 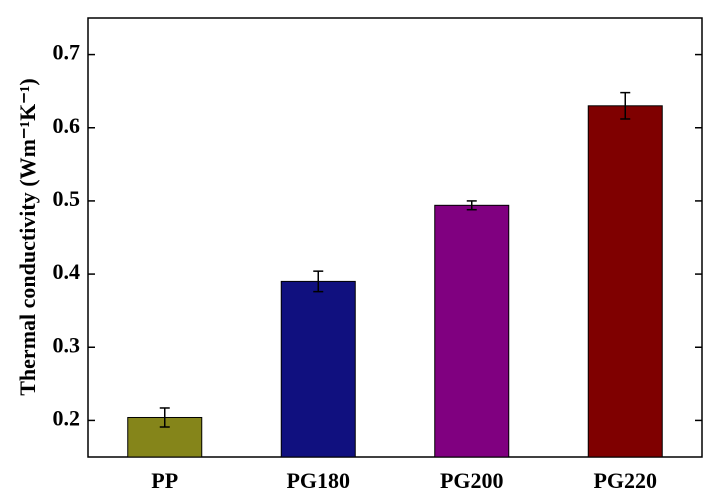 What do you see at coordinates (67, 271) in the screenshot?
I see `y-tick-label: 0.4` at bounding box center [67, 271].